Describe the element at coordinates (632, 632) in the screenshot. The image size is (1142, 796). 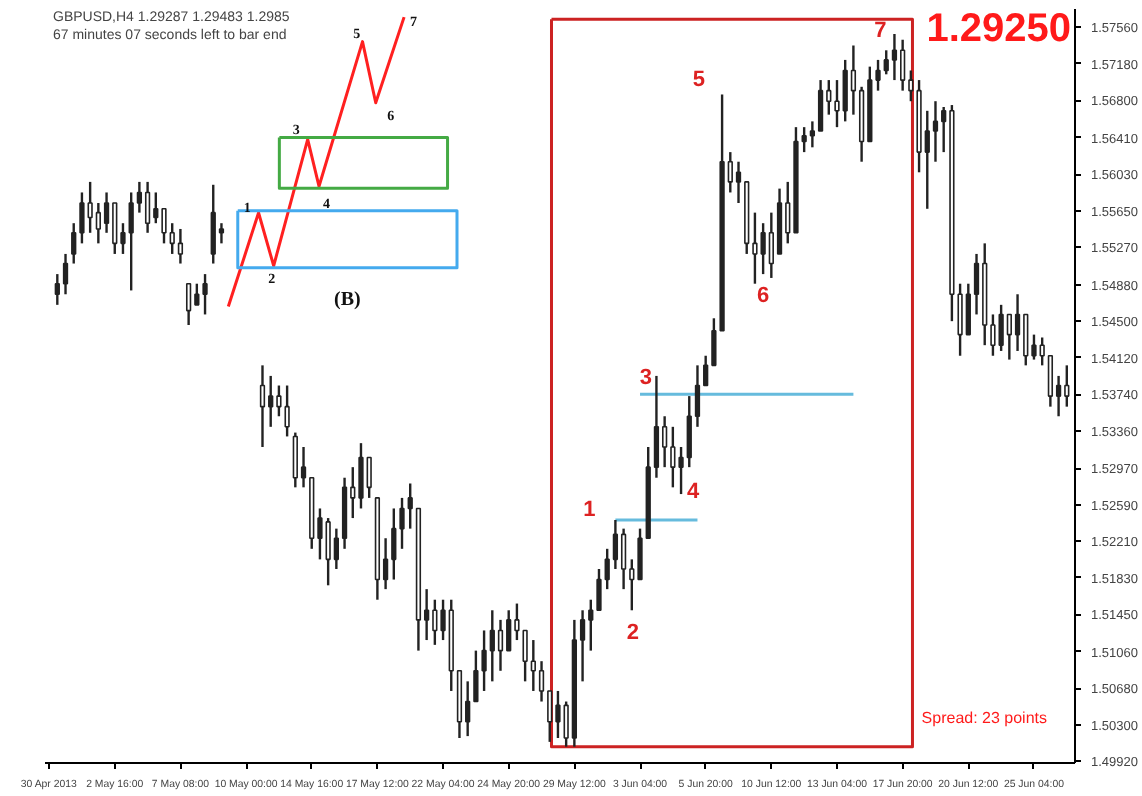
I see `annotation: 2` at that location.